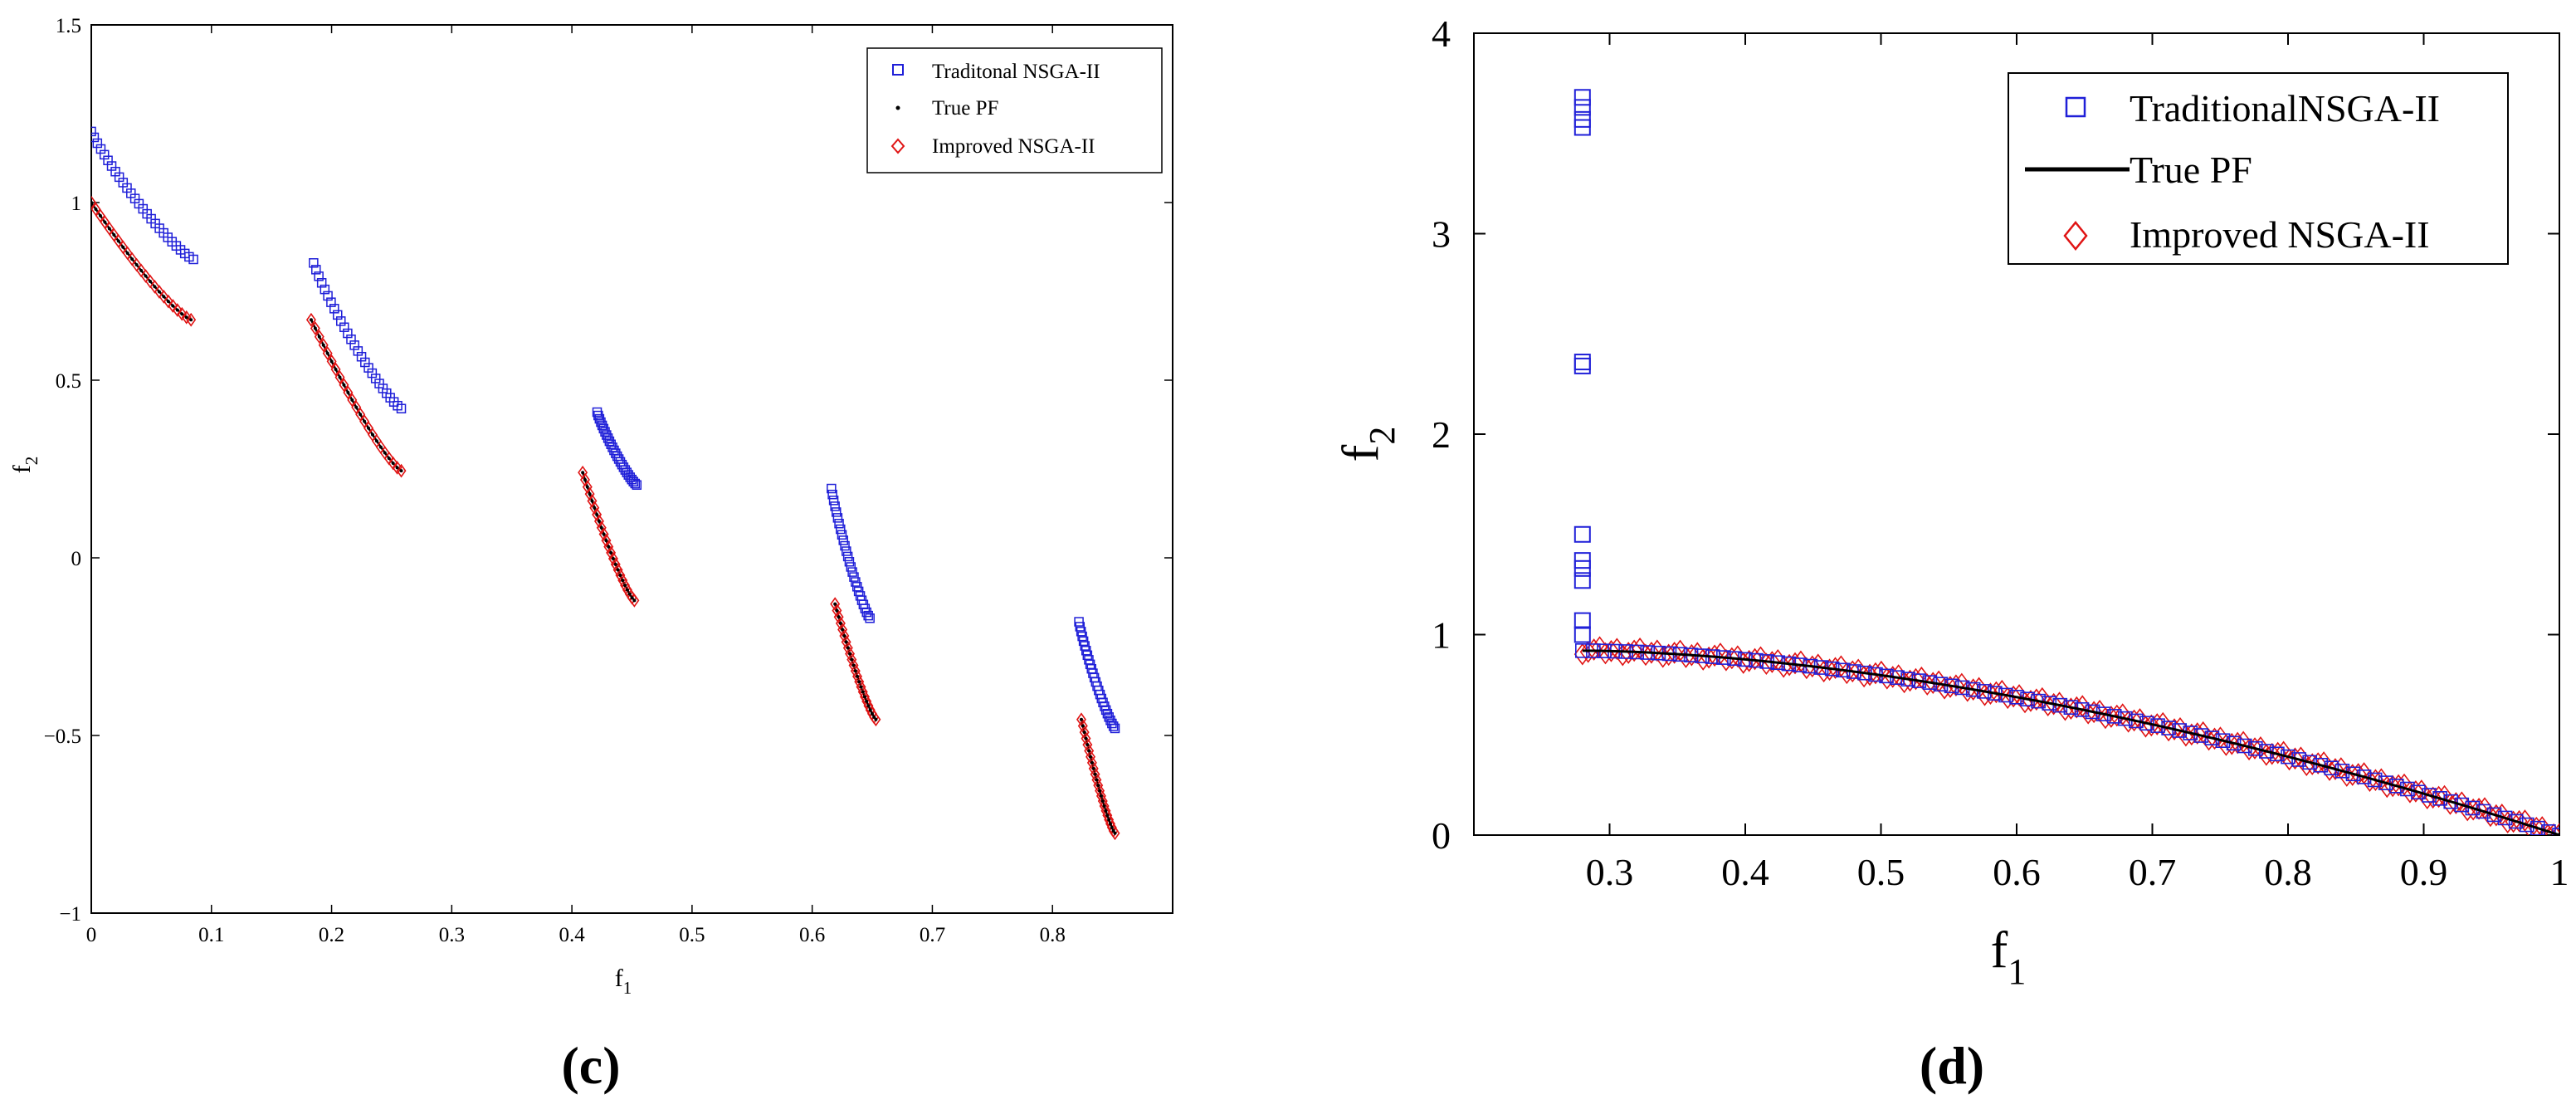 This screenshot has width=2576, height=1114. What do you see at coordinates (812, 935) in the screenshot?
I see `x-tick-label: 0.6` at bounding box center [812, 935].